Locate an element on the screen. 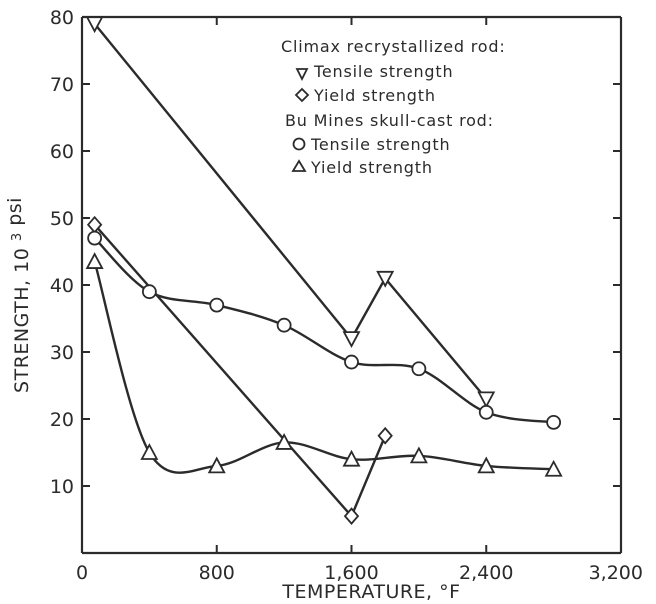 The image size is (656, 604). y-axis-title-exponent: 3 is located at coordinates (17, 236).